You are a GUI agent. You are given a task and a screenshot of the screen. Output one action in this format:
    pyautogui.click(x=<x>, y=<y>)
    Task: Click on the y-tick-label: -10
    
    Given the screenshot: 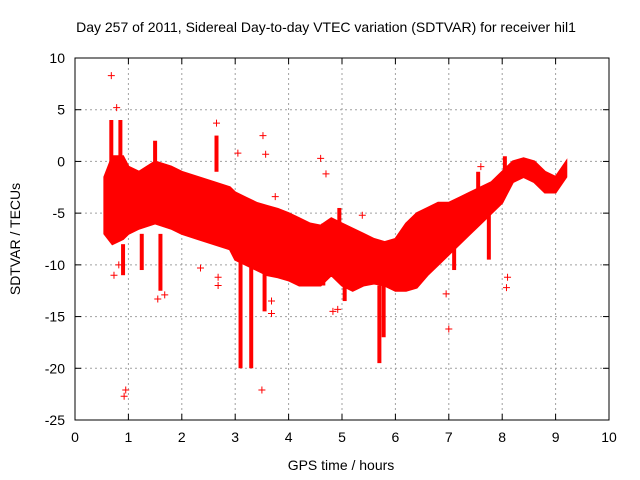 What is the action you would take?
    pyautogui.click(x=55, y=265)
    